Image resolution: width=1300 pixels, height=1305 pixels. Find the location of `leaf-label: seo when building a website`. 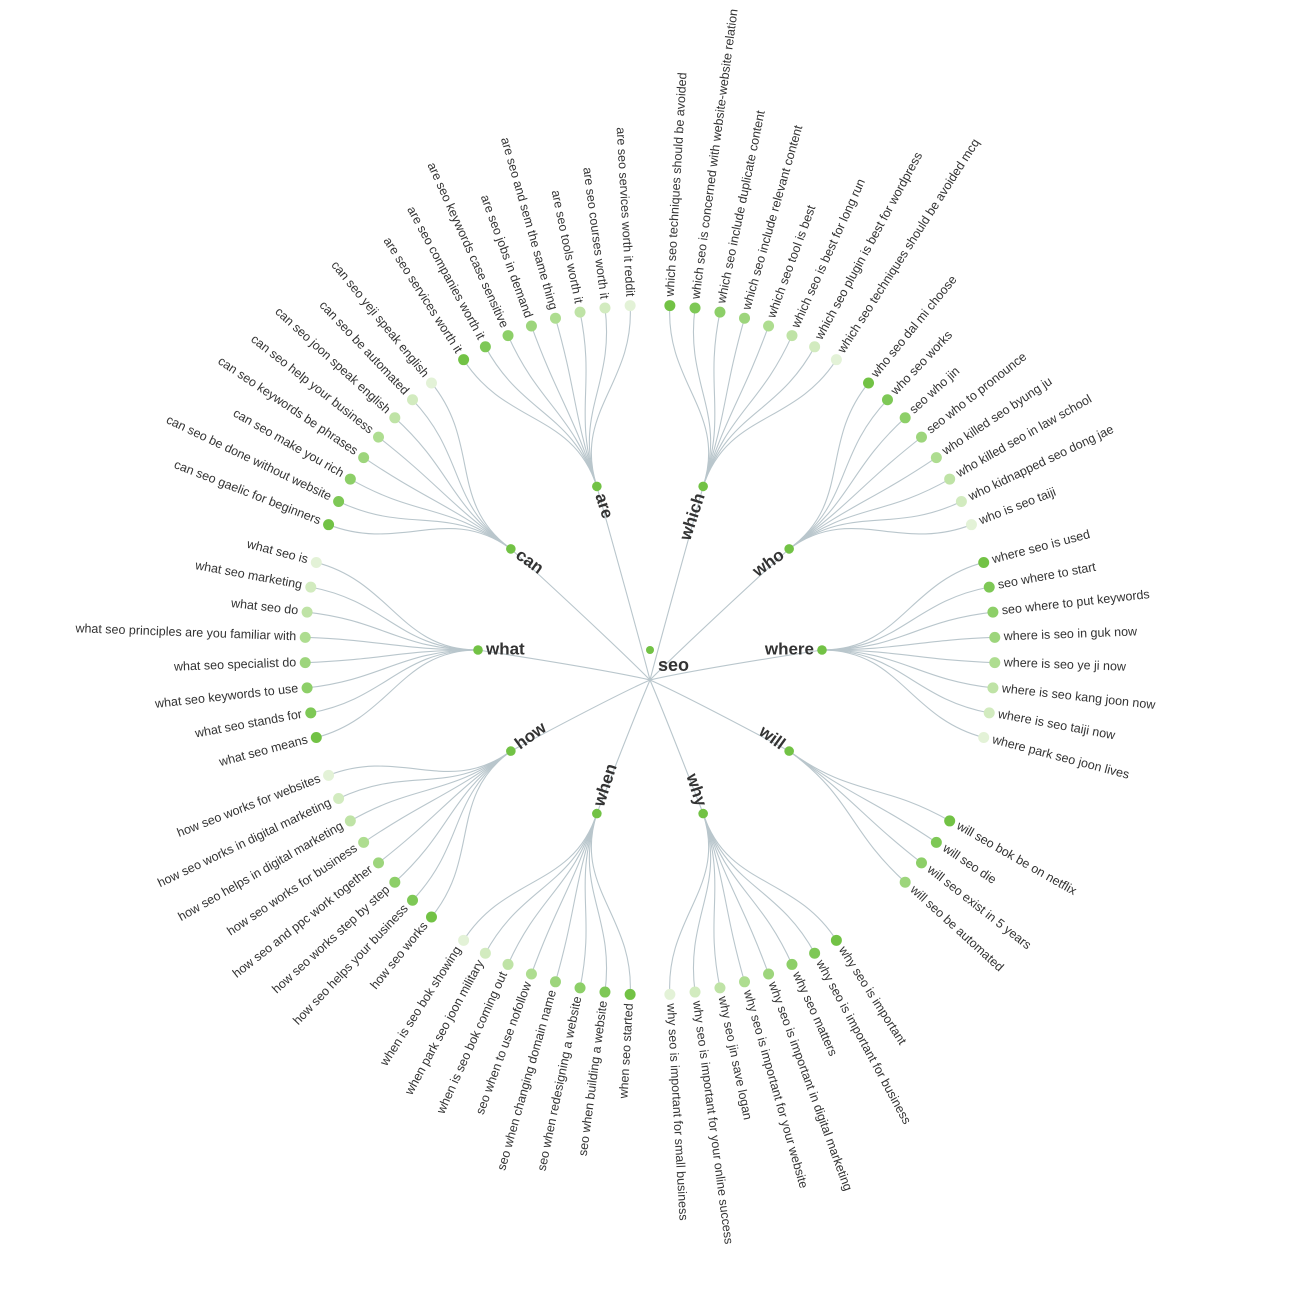

leaf-label: seo when building a website is located at coordinates (593, 1078).